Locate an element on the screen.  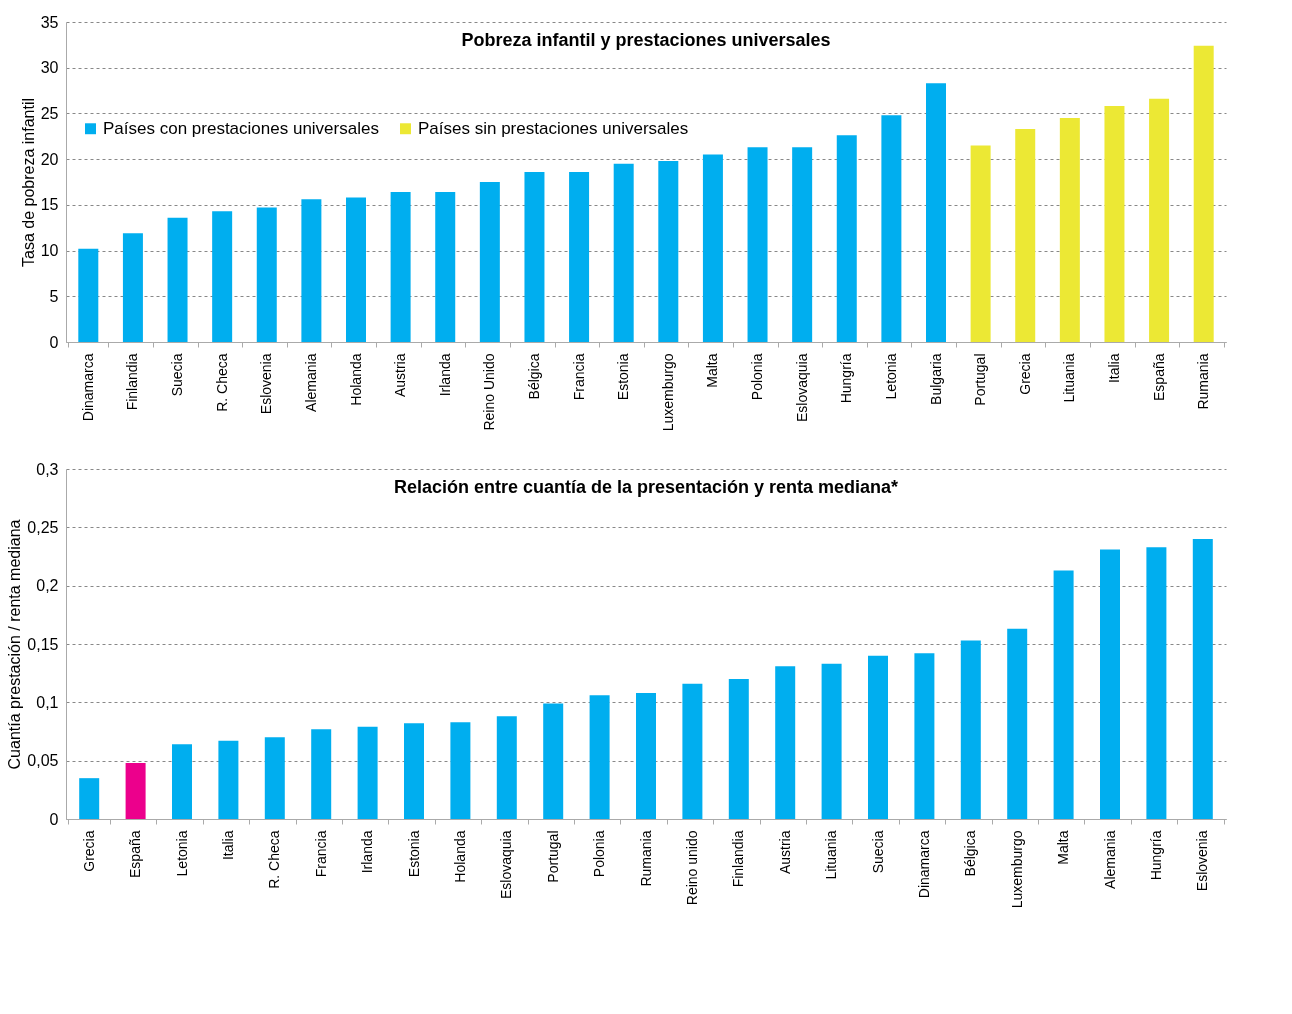
y-tick-label: 0,05 is located at coordinates (43, 761).